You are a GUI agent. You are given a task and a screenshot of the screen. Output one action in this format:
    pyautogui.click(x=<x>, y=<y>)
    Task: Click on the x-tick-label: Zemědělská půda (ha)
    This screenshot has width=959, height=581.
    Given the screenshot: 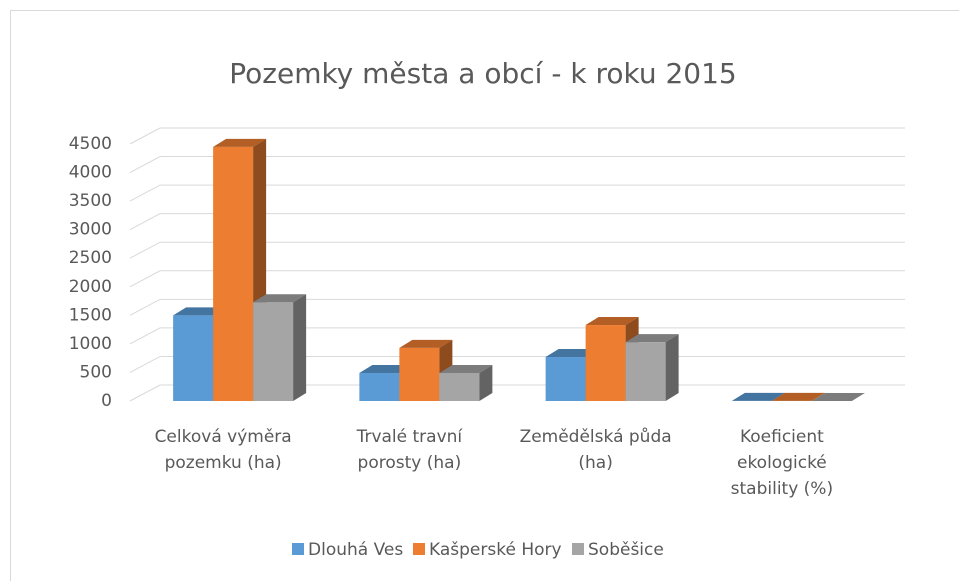 What is the action you would take?
    pyautogui.click(x=596, y=450)
    